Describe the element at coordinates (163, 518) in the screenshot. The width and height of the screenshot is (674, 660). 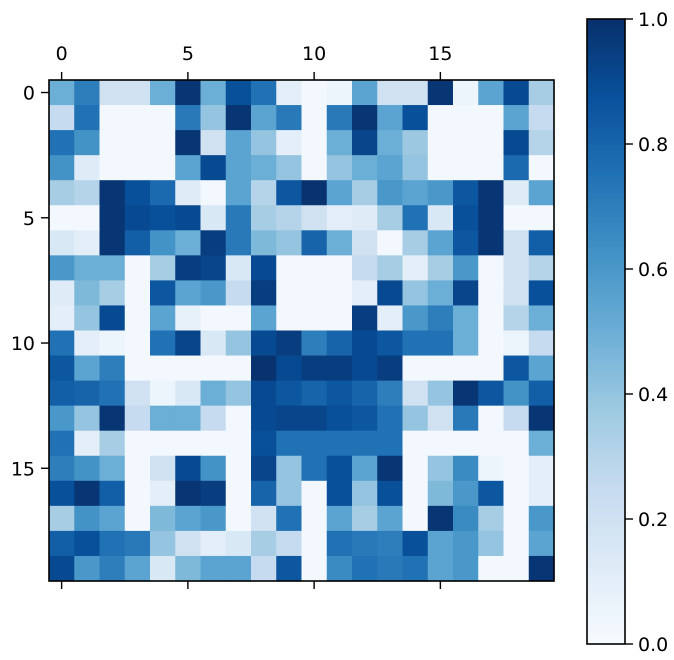
I see `heatmap-cell-r17-c4` at that location.